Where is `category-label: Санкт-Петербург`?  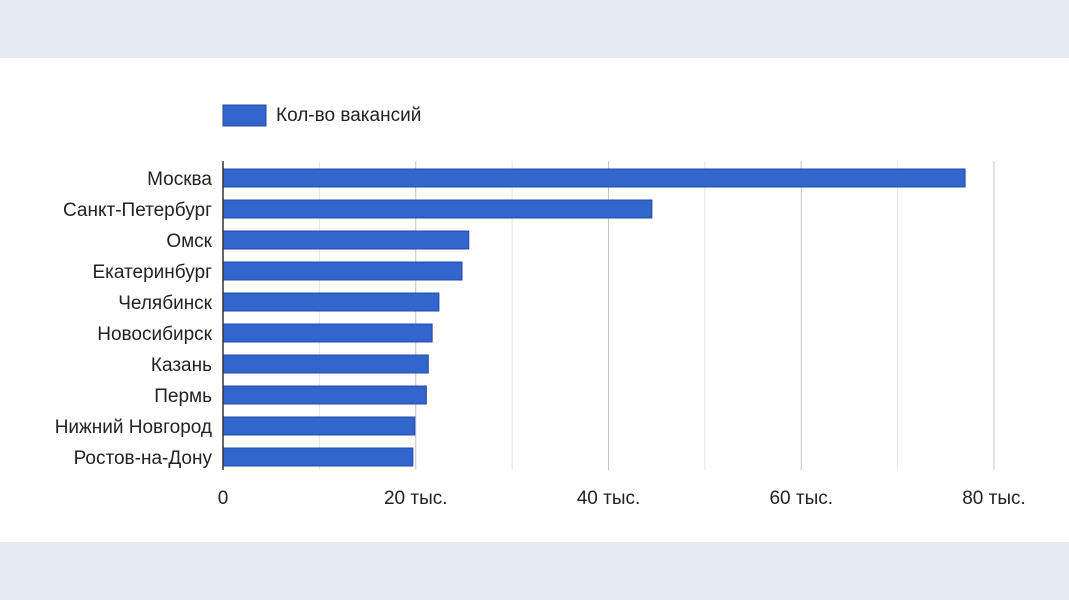 category-label: Санкт-Петербург is located at coordinates (137, 210).